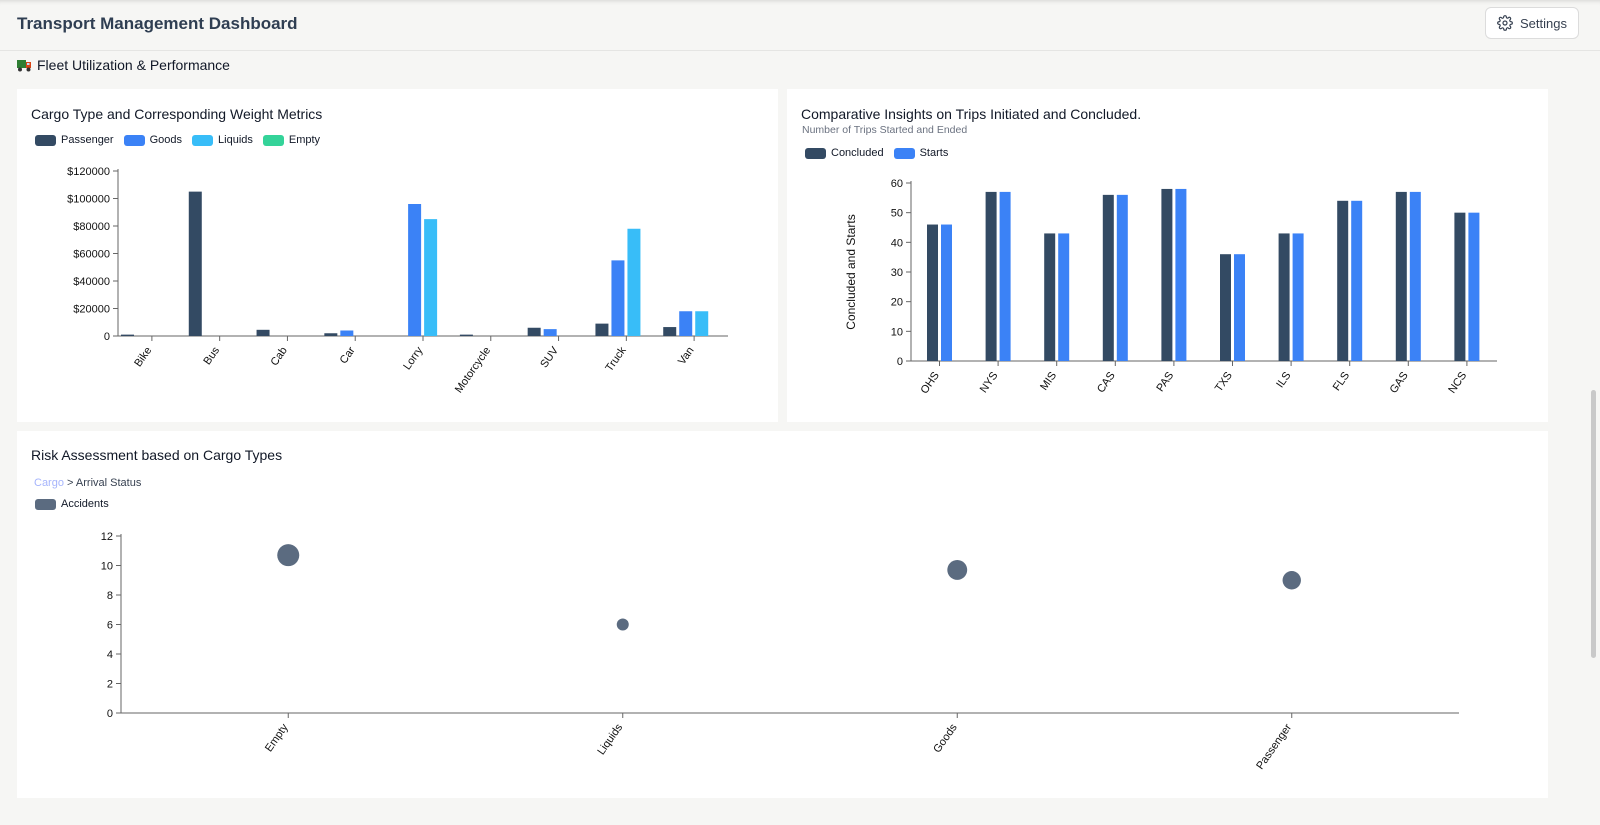 The image size is (1600, 825). What do you see at coordinates (1167, 274) in the screenshot?
I see `bar-concluded-pas` at bounding box center [1167, 274].